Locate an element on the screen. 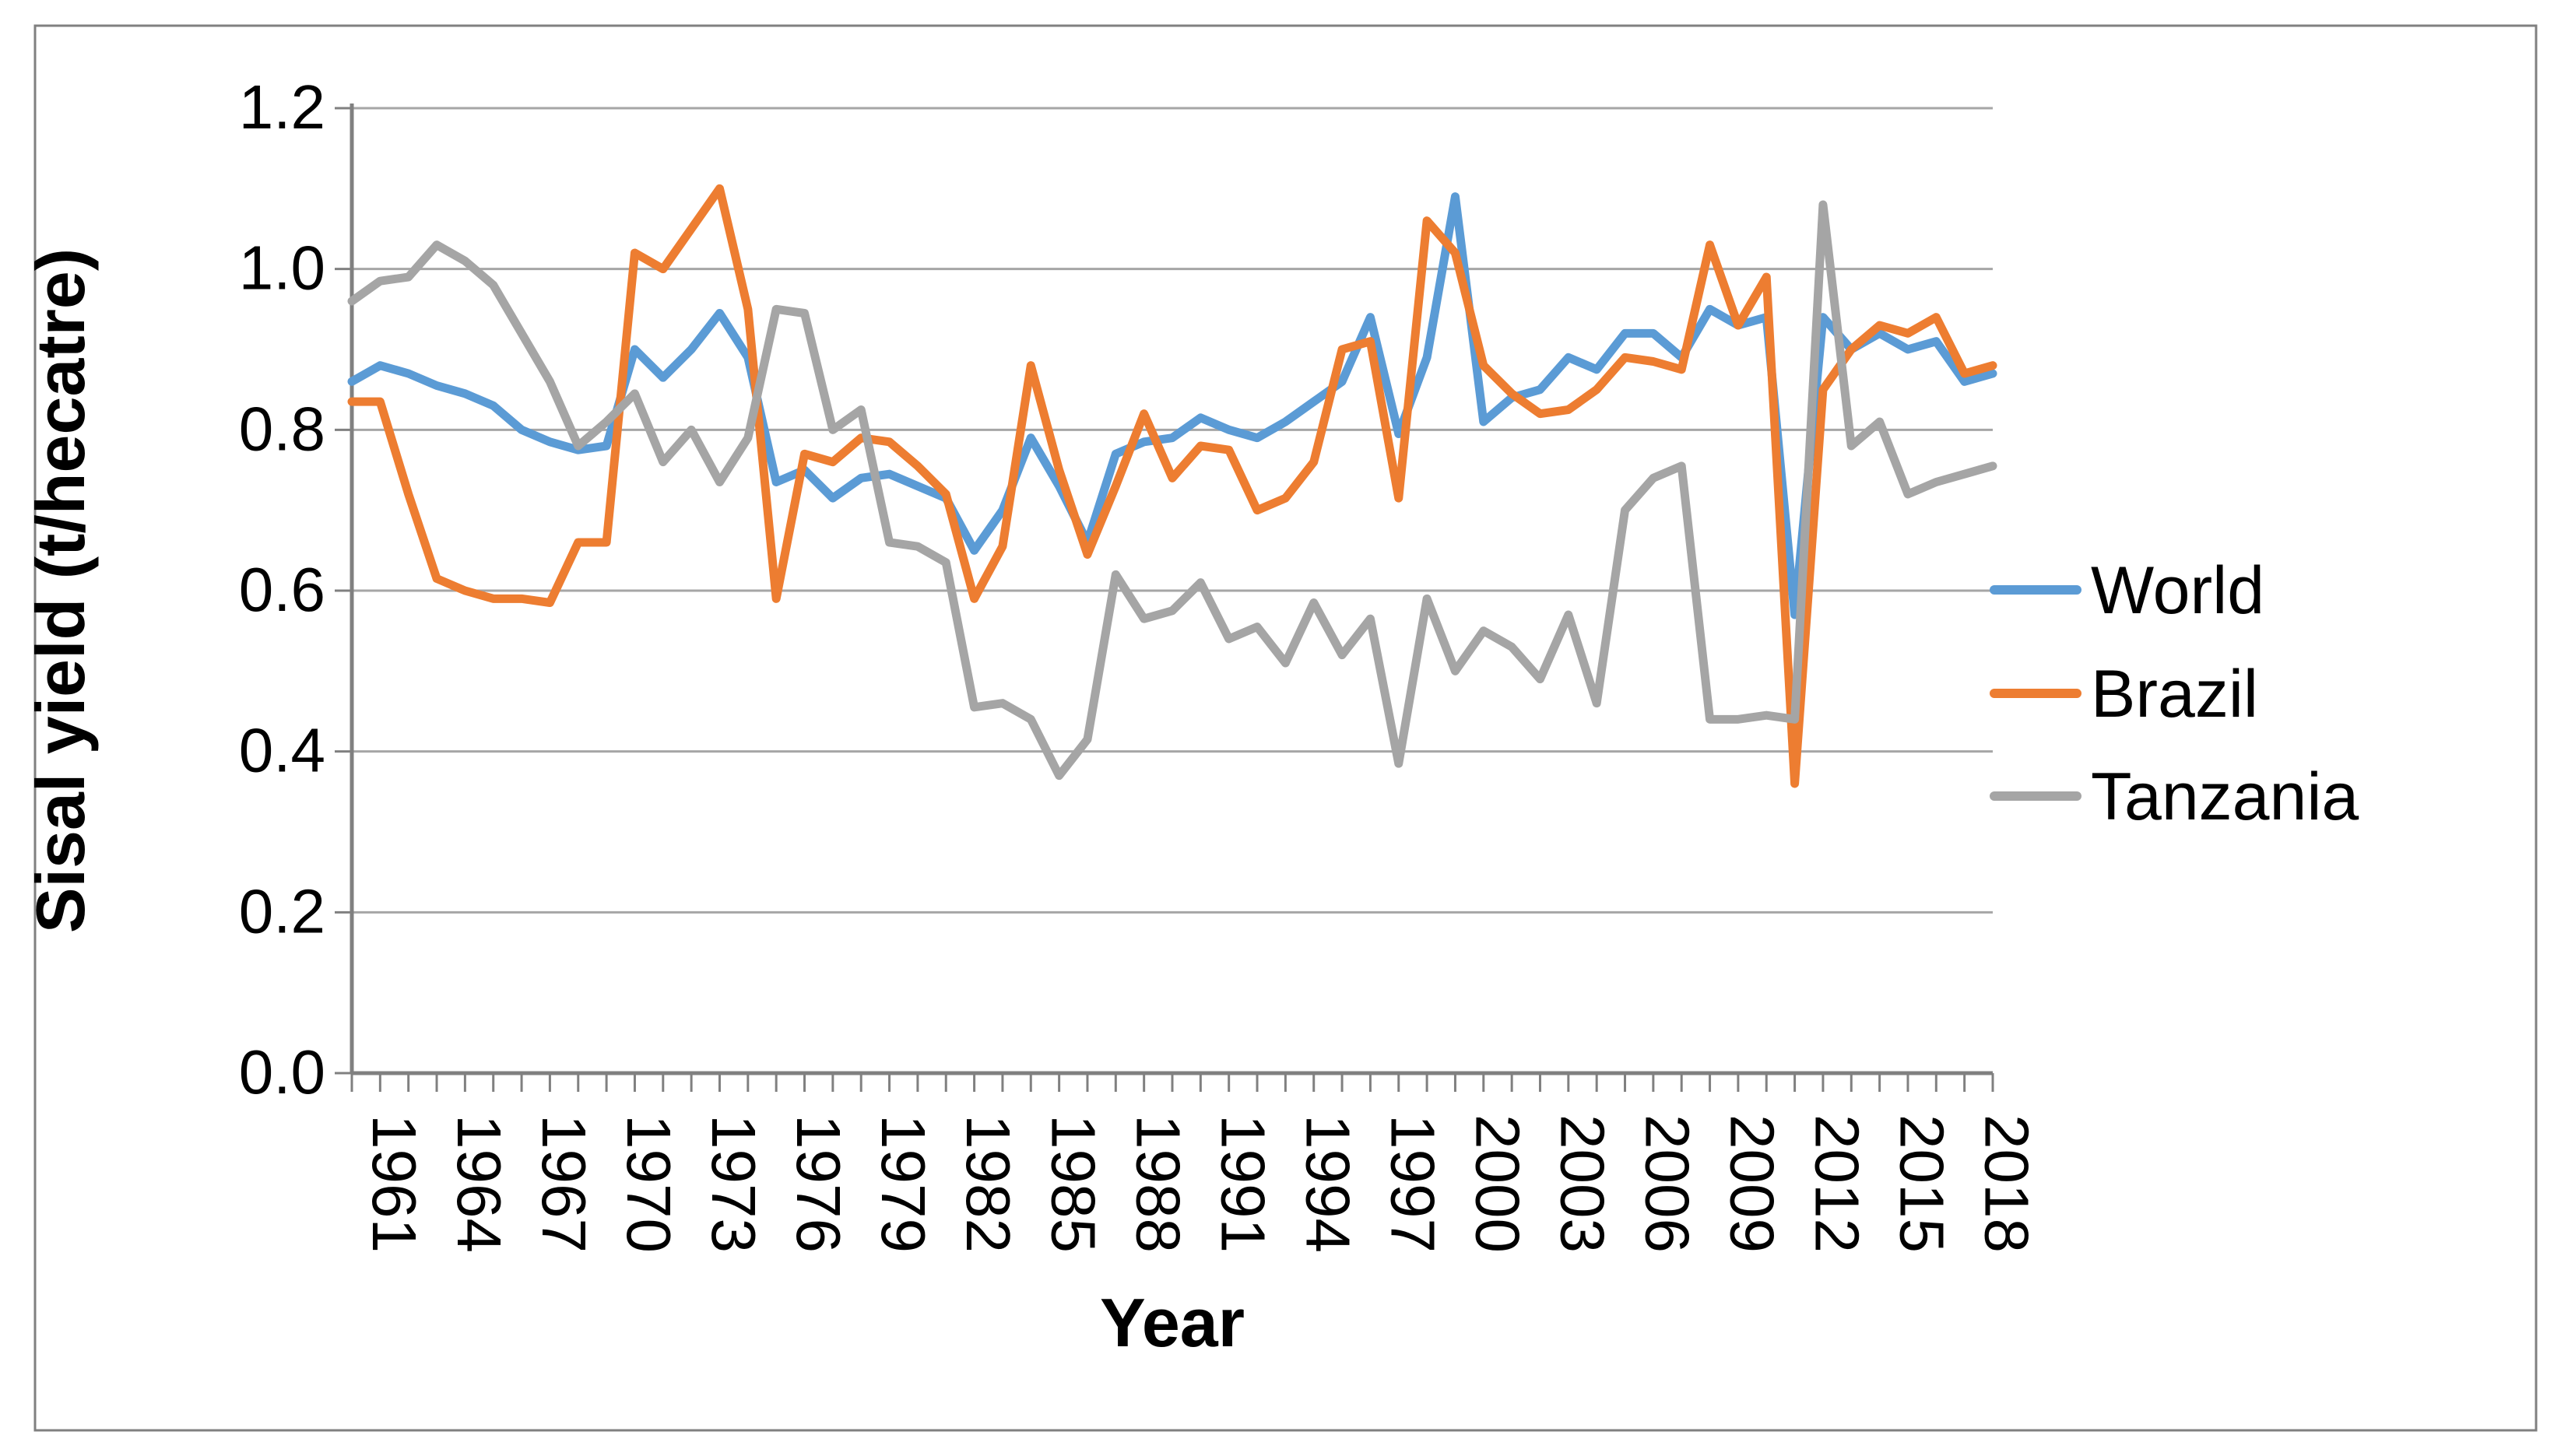  x-tick-label: 2003 is located at coordinates (1582, 1184).